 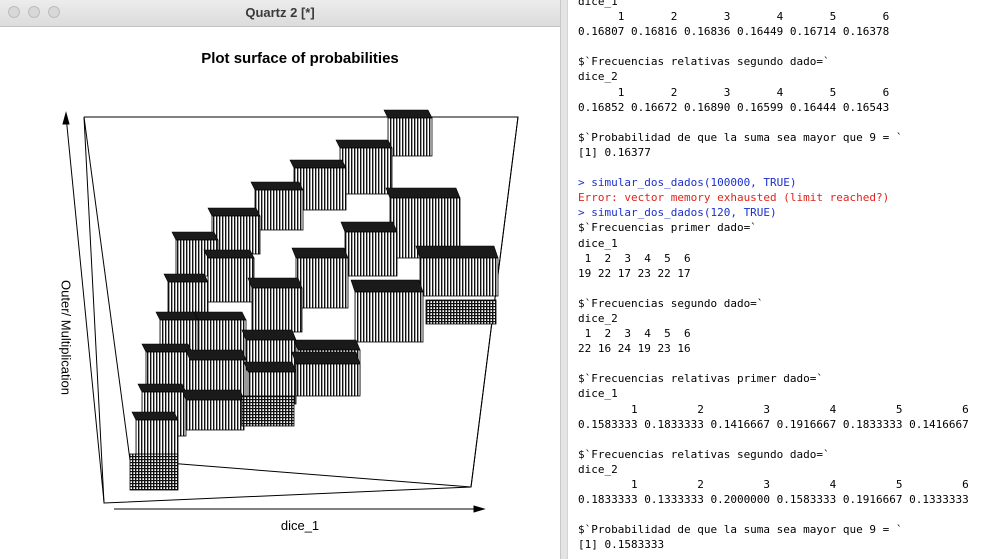 I want to click on close-button, so click(x=14, y=12).